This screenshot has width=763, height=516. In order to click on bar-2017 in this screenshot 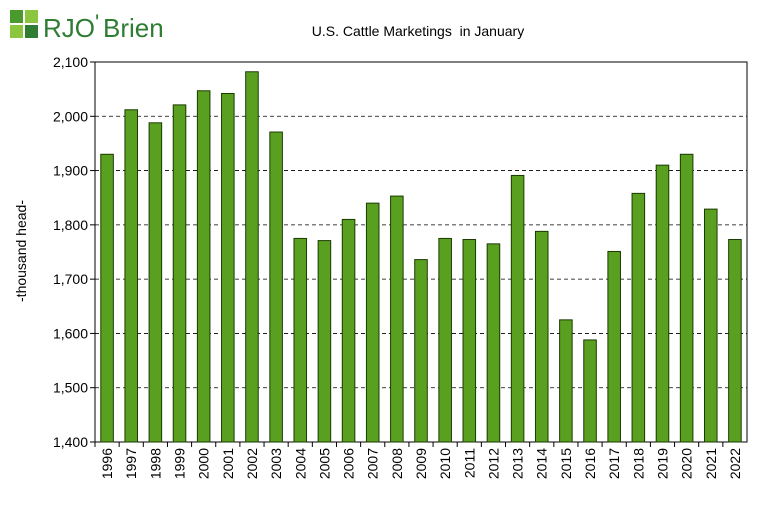, I will do `click(614, 346)`.